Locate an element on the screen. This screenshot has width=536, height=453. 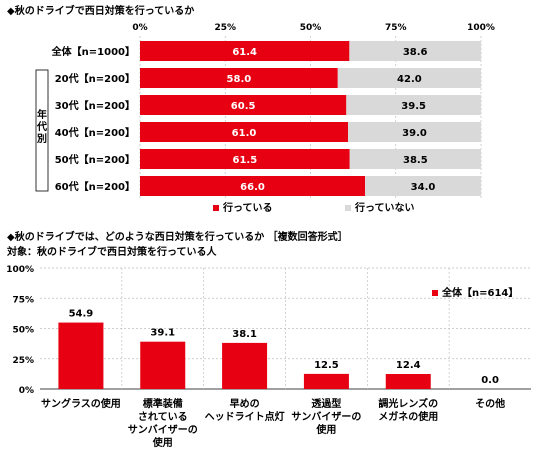
chart-1-data-label: 38.6 is located at coordinates (415, 52).